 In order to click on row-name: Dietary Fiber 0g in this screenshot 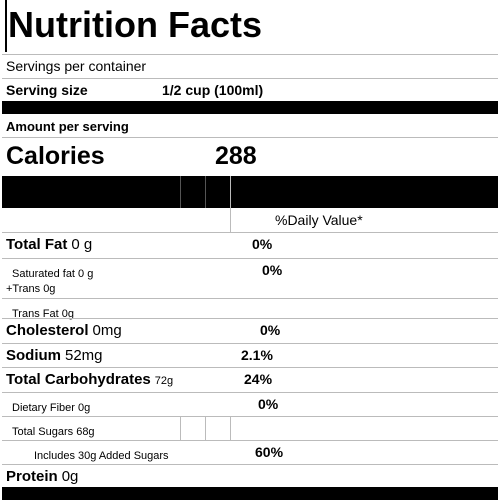, I will do `click(51, 408)`.